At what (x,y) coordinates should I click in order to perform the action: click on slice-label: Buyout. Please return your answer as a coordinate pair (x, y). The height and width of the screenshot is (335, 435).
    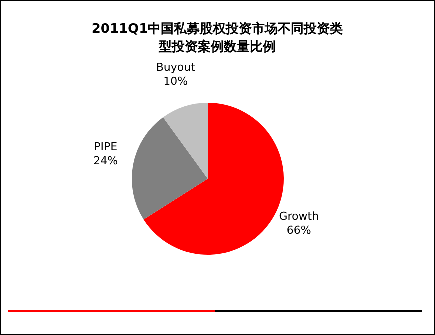
    Looking at the image, I should click on (176, 67).